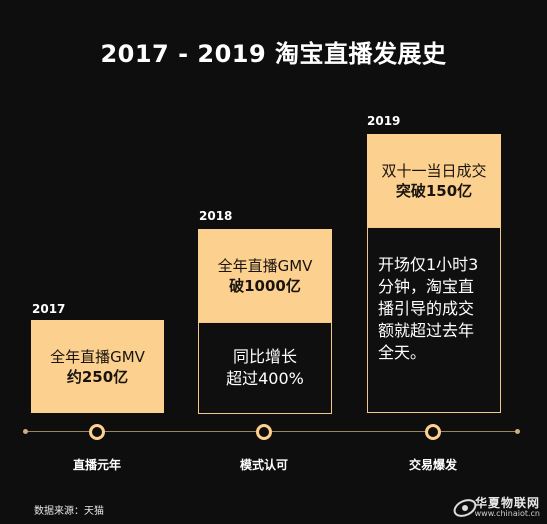 The image size is (547, 524). I want to click on highlight-line1: 双十一当日成交, so click(434, 171).